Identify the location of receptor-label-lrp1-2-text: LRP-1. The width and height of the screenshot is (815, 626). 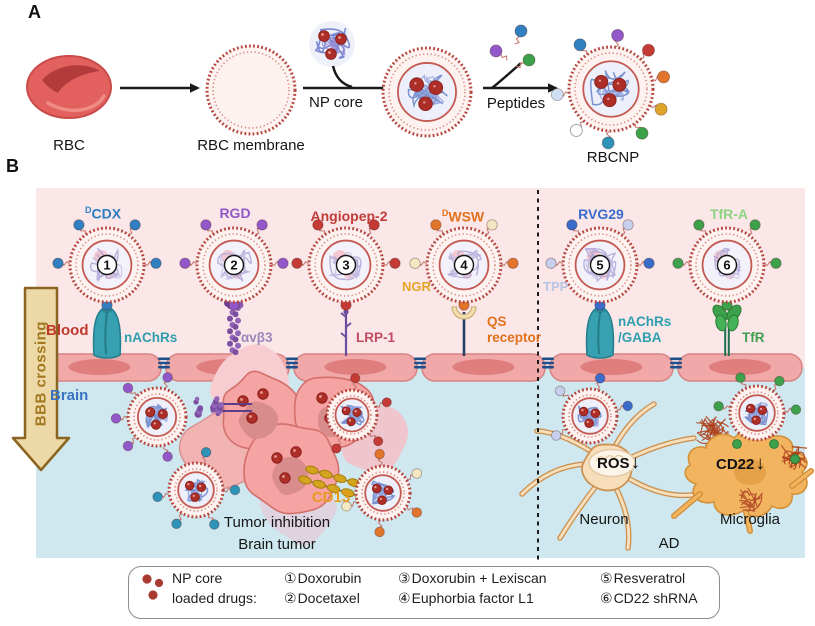
(376, 337).